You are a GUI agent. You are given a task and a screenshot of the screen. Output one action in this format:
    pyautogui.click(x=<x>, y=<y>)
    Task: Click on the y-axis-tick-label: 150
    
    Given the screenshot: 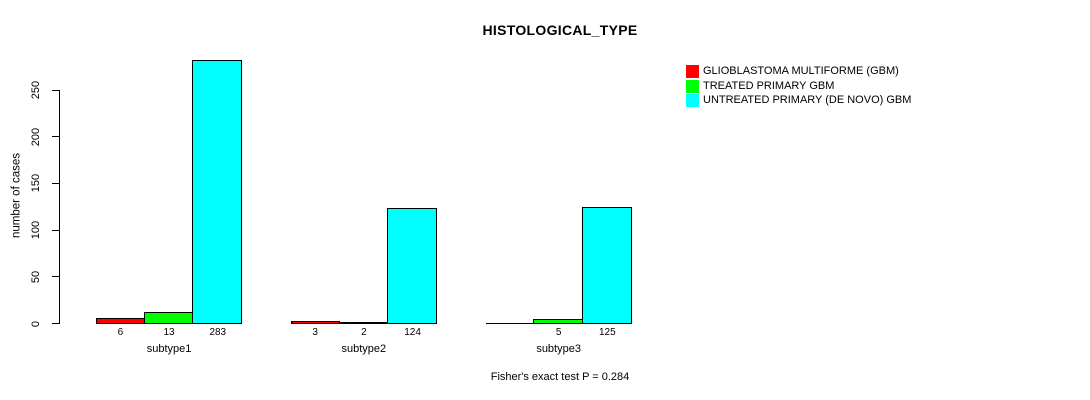 What is the action you would take?
    pyautogui.click(x=36, y=183)
    